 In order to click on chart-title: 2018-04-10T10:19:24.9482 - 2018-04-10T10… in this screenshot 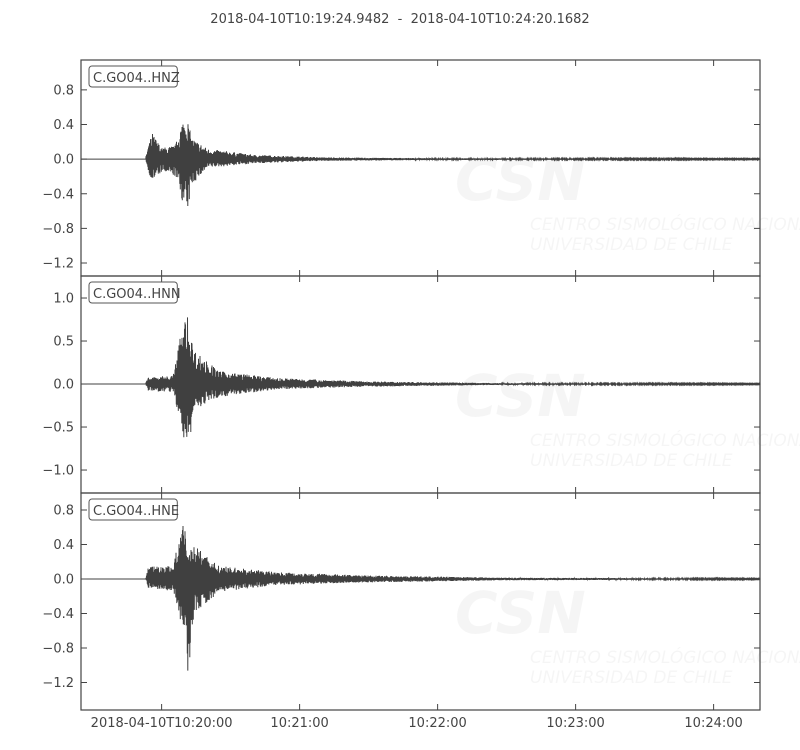, I will do `click(400, 19)`.